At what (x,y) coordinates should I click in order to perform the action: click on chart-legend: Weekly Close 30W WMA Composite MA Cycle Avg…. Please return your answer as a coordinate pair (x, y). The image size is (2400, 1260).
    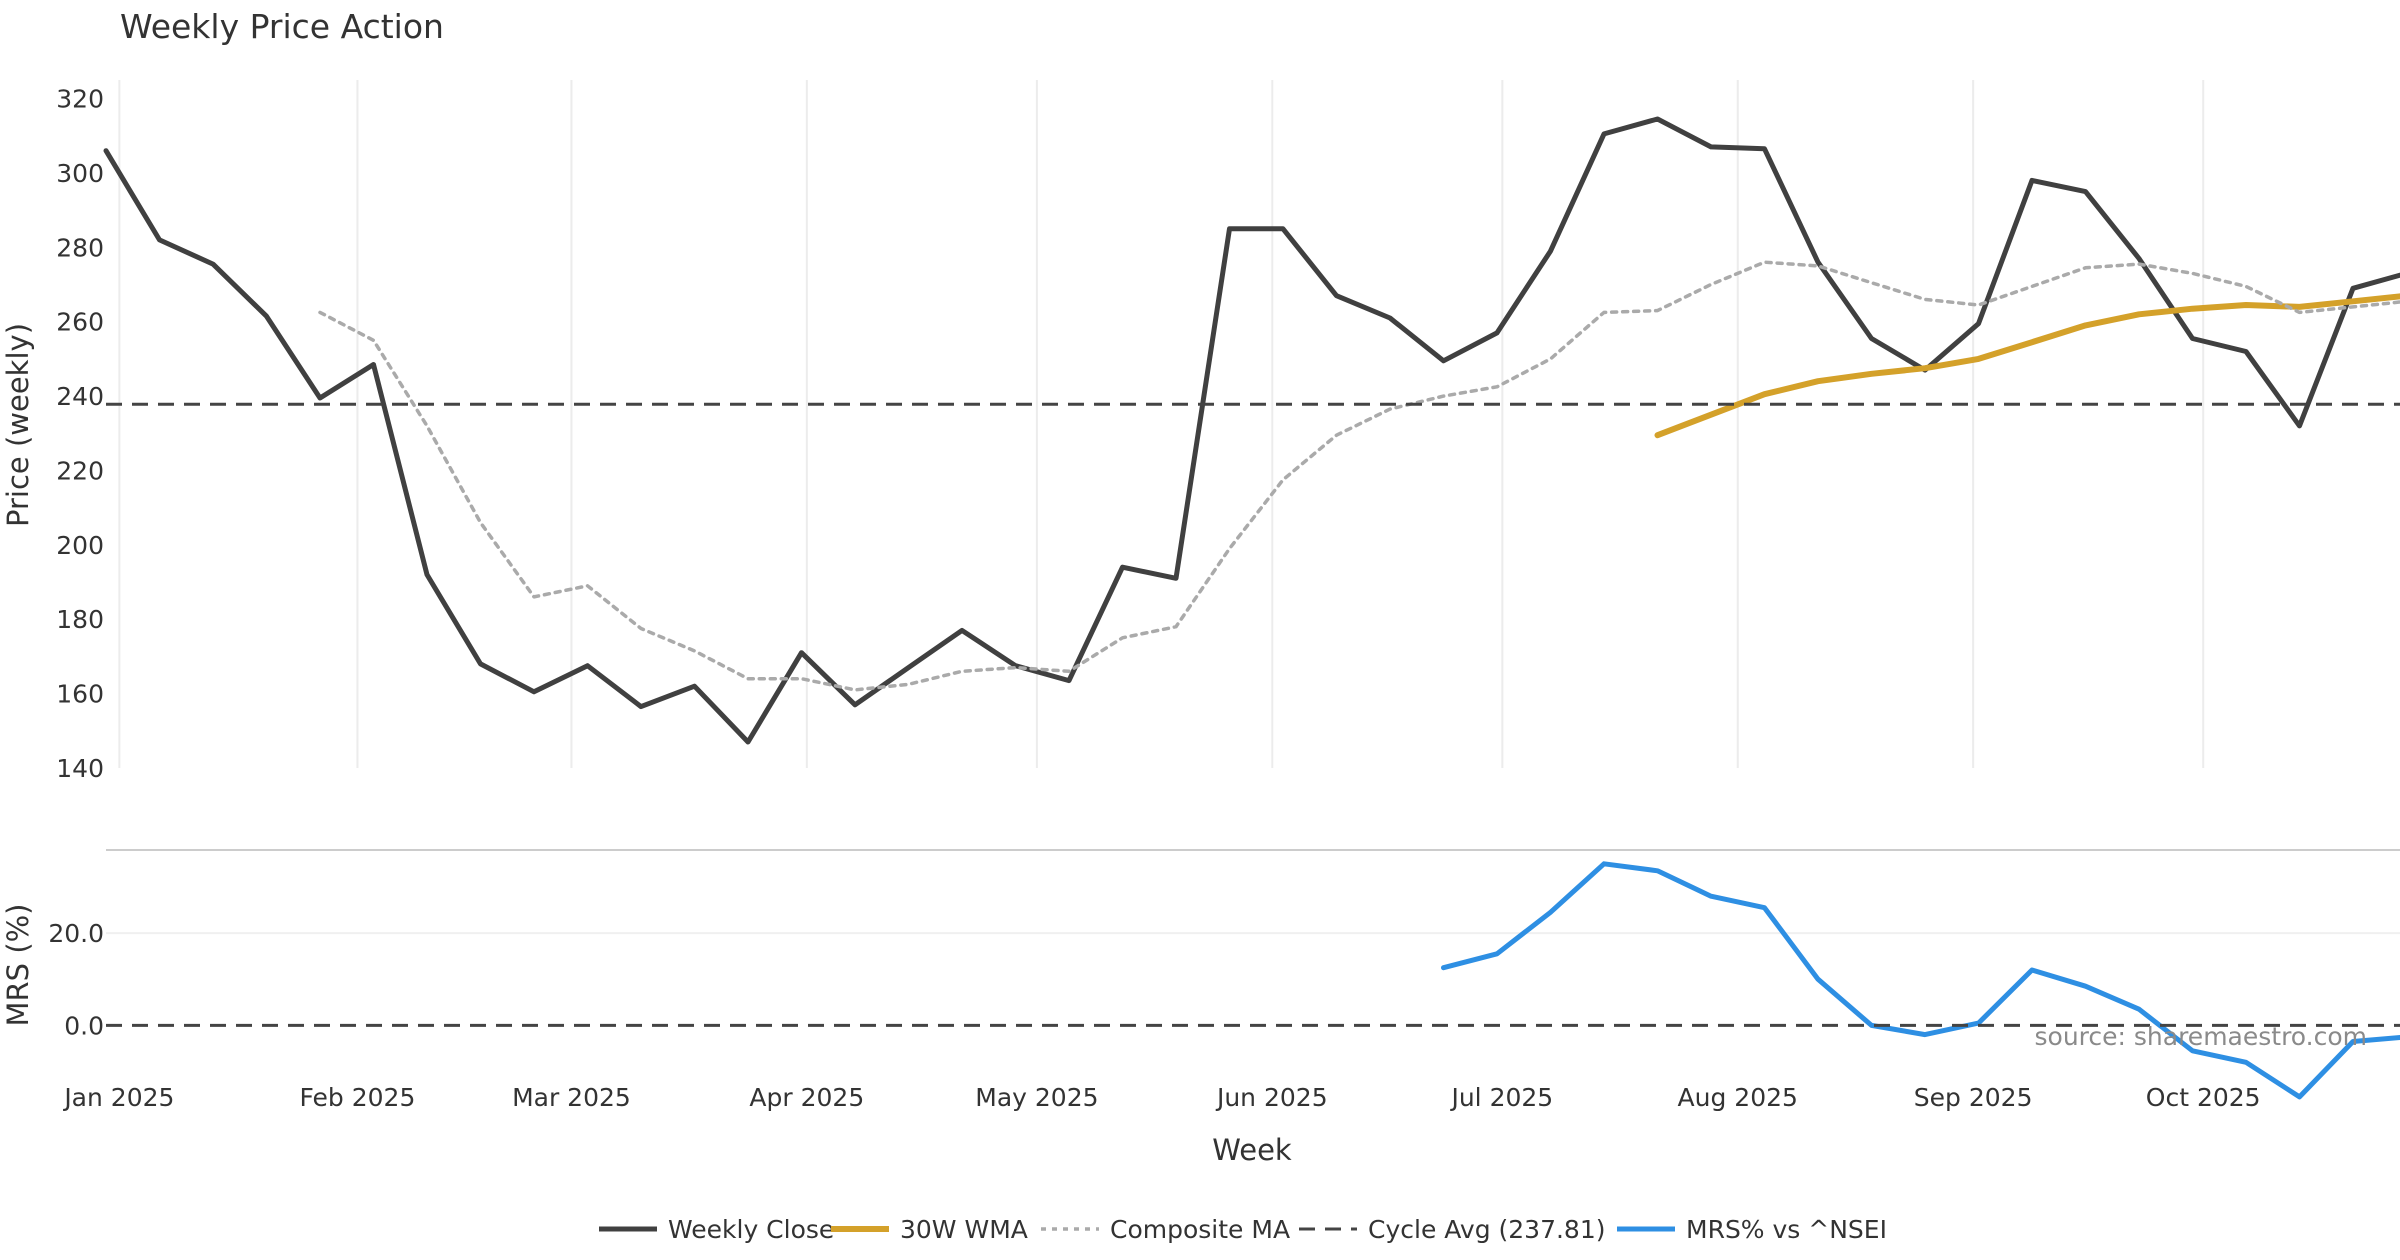
    Looking at the image, I should click on (1243, 1229).